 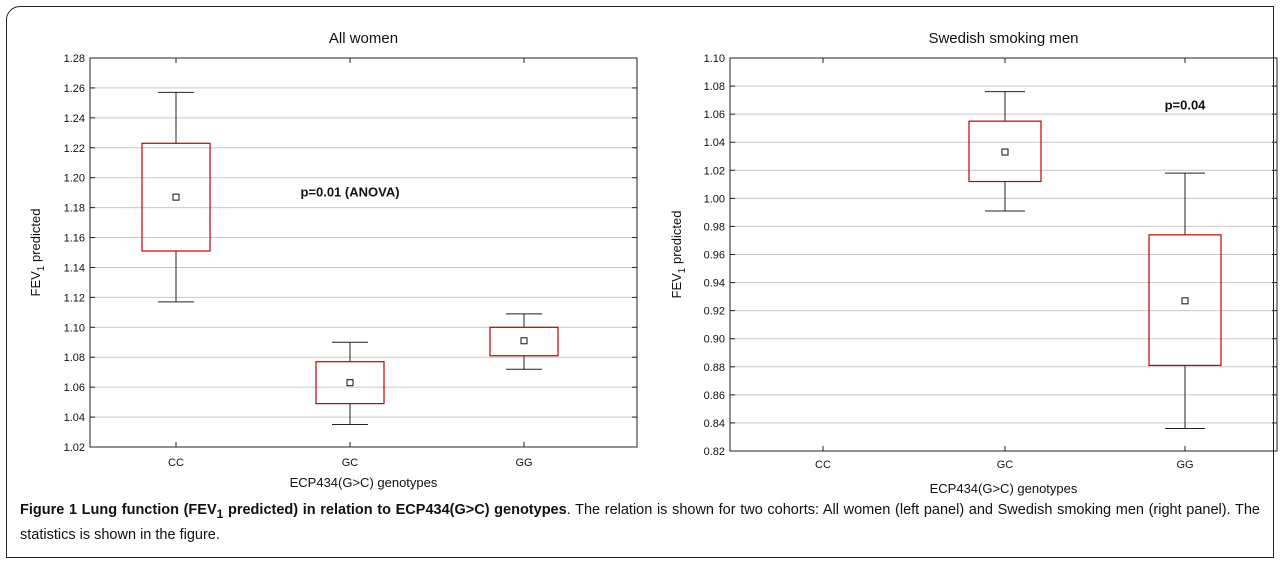 I want to click on box-cc, so click(x=176, y=197).